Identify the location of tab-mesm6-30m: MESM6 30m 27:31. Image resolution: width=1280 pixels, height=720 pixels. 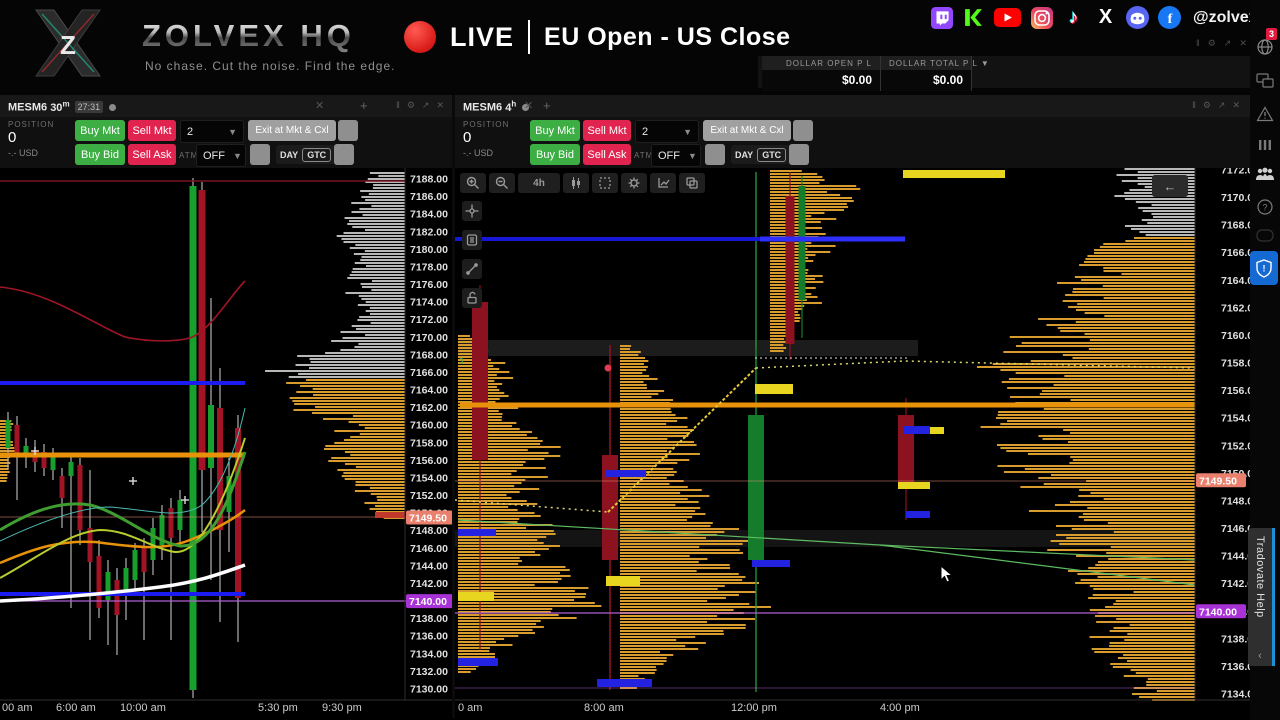
(62, 106).